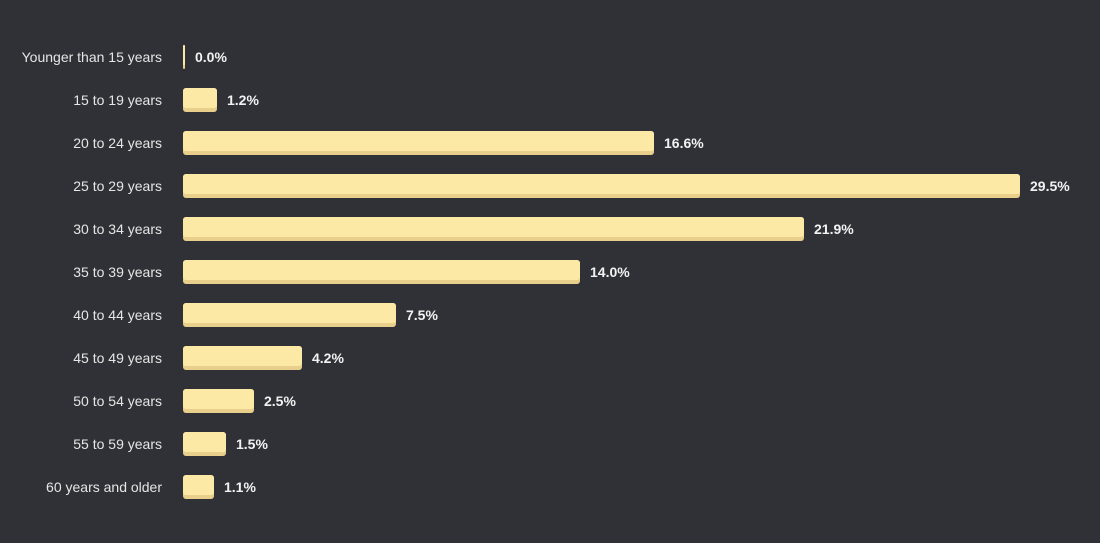 The image size is (1100, 543). What do you see at coordinates (834, 229) in the screenshot?
I see `value-label: 21.9%` at bounding box center [834, 229].